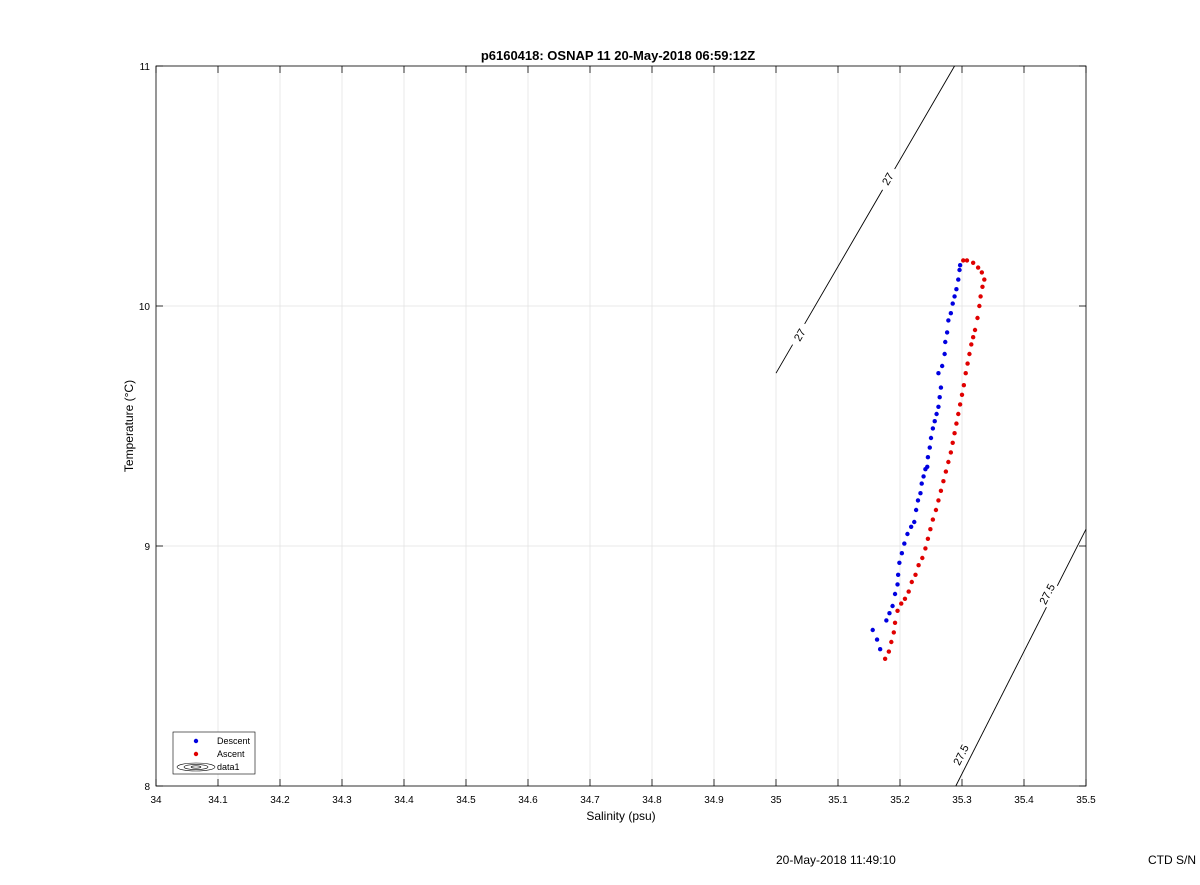 The image size is (1200, 885). I want to click on x-tick-label: 34.1, so click(218, 800).